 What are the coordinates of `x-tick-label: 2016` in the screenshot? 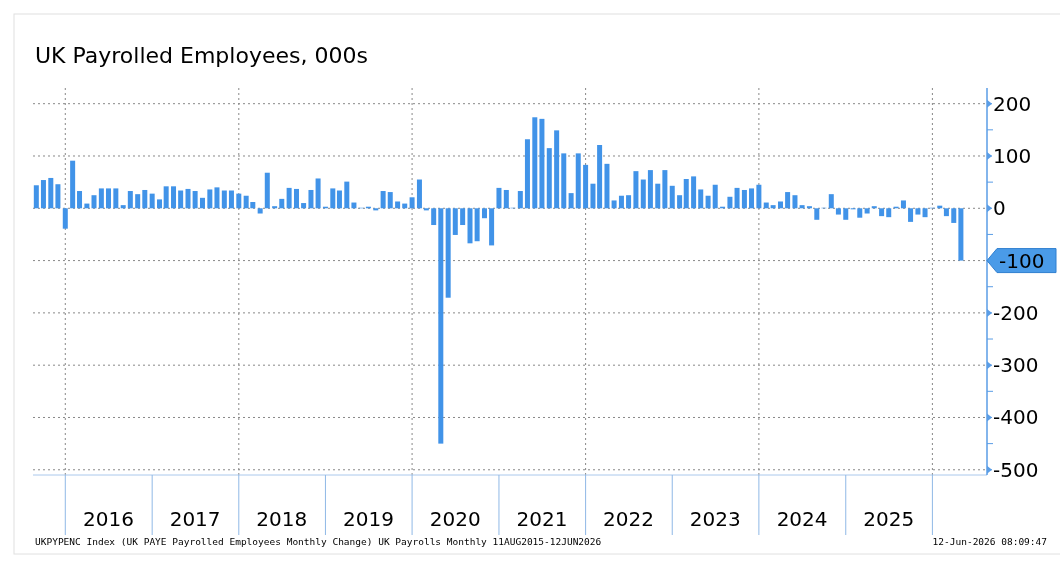 It's located at (108, 519).